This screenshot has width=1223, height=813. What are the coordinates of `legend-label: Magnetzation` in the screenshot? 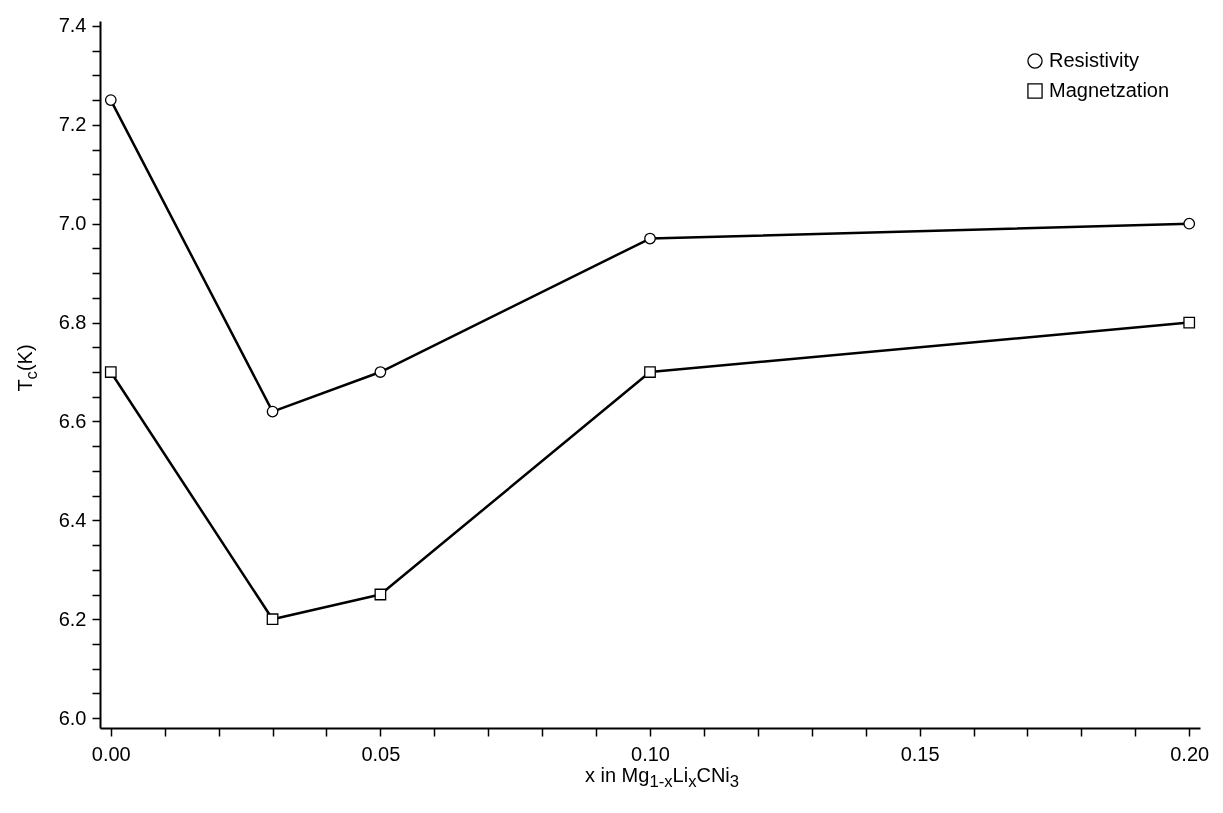 It's located at (1109, 90).